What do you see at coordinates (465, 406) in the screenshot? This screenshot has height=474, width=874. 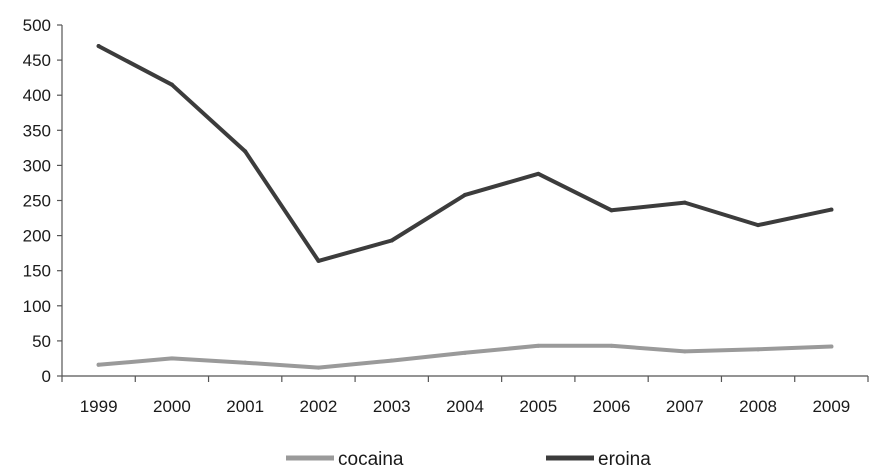 I see `x-tick-label: 2004` at bounding box center [465, 406].